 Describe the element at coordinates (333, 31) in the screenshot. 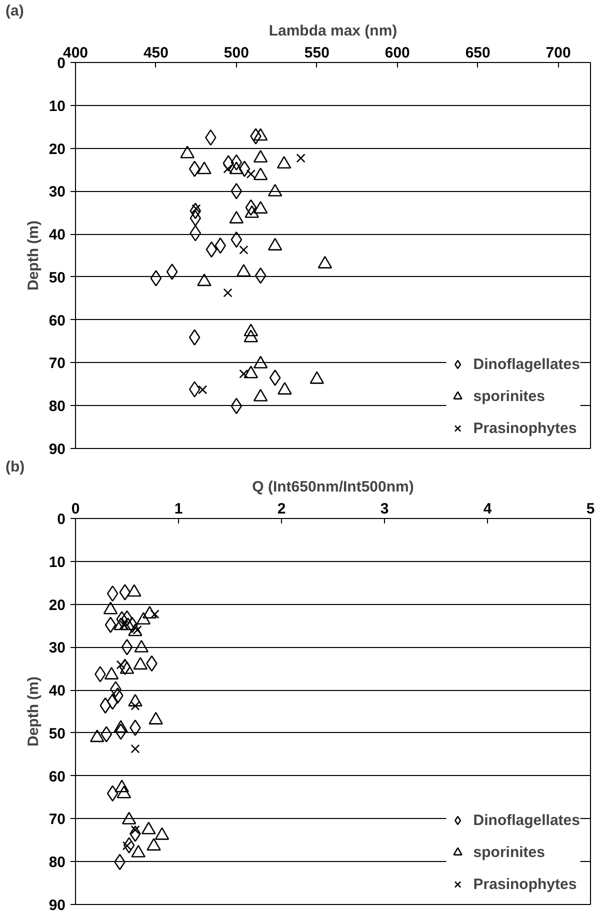

I see `x-axis-title: Lambda max (nm)` at that location.